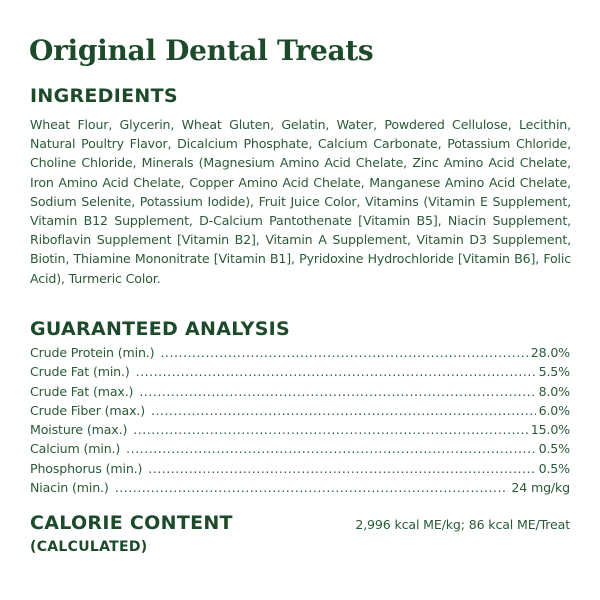 The image size is (600, 600). Describe the element at coordinates (540, 488) in the screenshot. I see `analysis-value: 24 mg/kg` at that location.